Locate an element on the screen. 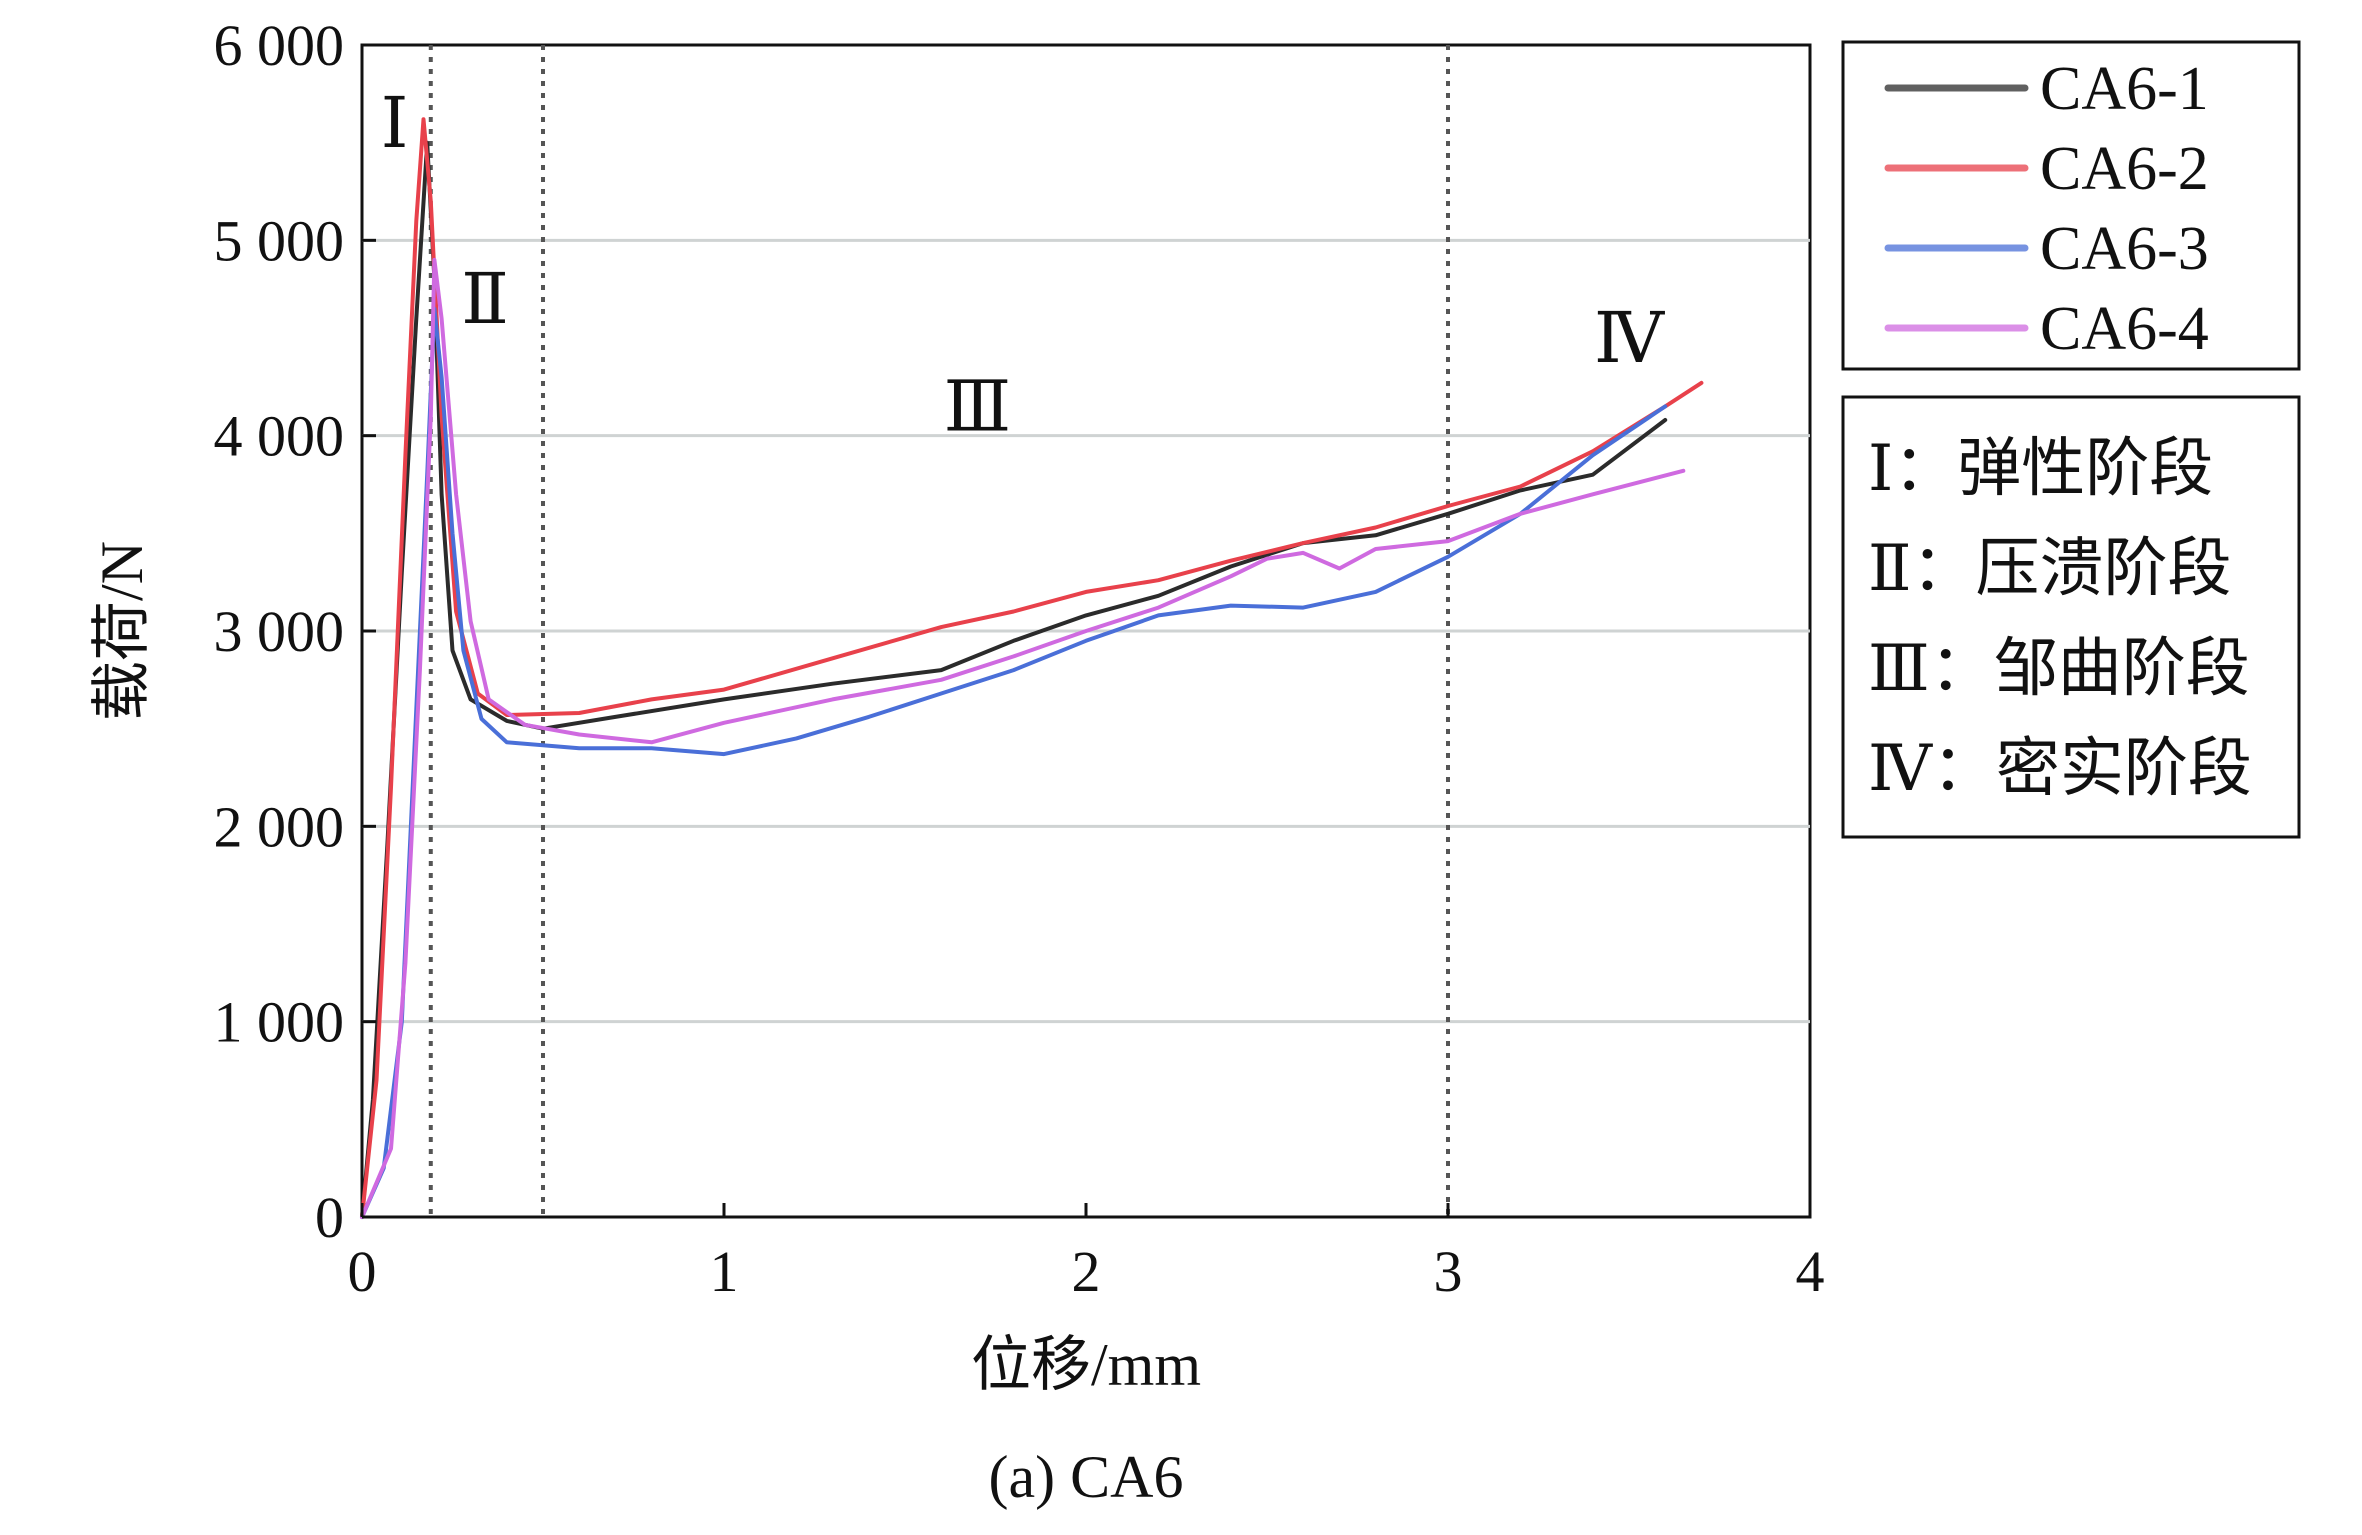 The width and height of the screenshot is (2362, 1535). legend-label: CA6-1 is located at coordinates (2124, 89).